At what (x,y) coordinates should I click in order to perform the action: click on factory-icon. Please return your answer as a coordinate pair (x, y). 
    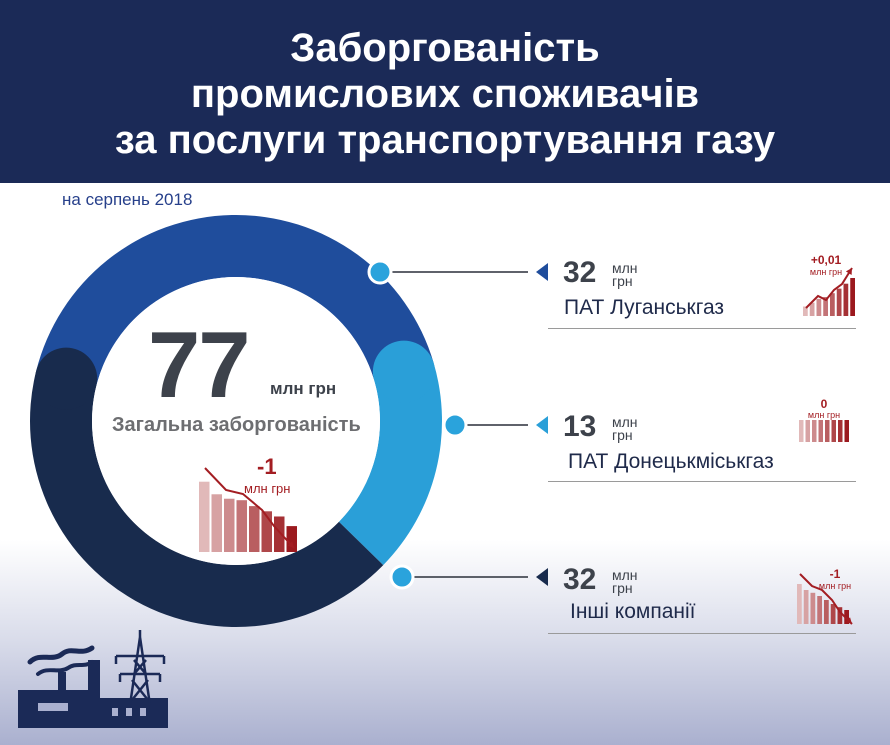
    Looking at the image, I should click on (93, 686).